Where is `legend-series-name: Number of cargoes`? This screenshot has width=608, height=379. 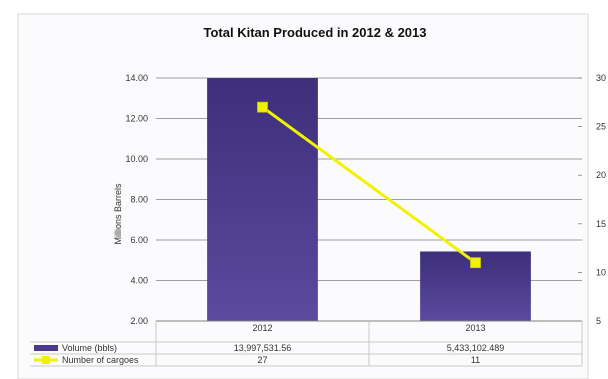 legend-series-name: Number of cargoes is located at coordinates (100, 360).